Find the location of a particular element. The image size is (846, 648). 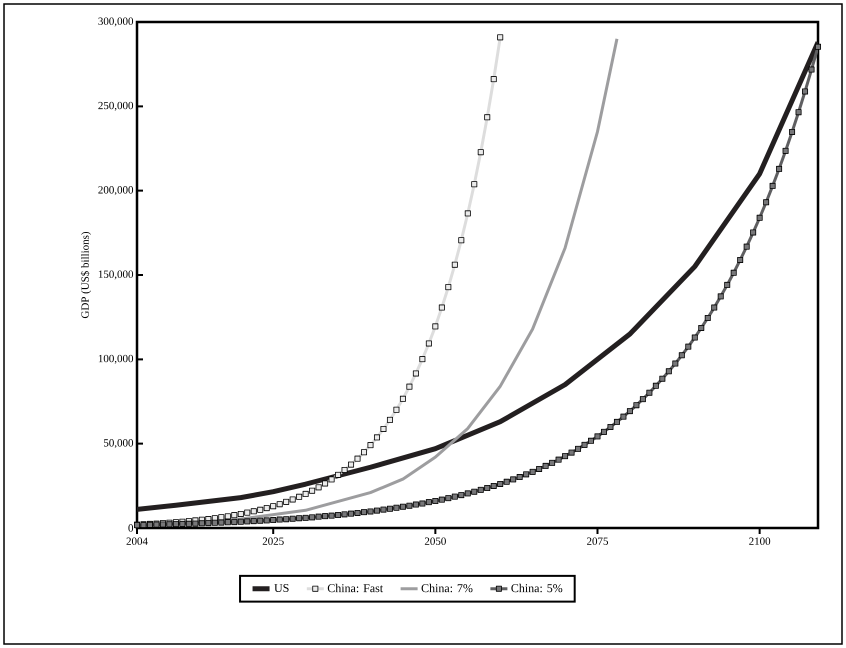

legend-label: China: 7% is located at coordinates (447, 588).